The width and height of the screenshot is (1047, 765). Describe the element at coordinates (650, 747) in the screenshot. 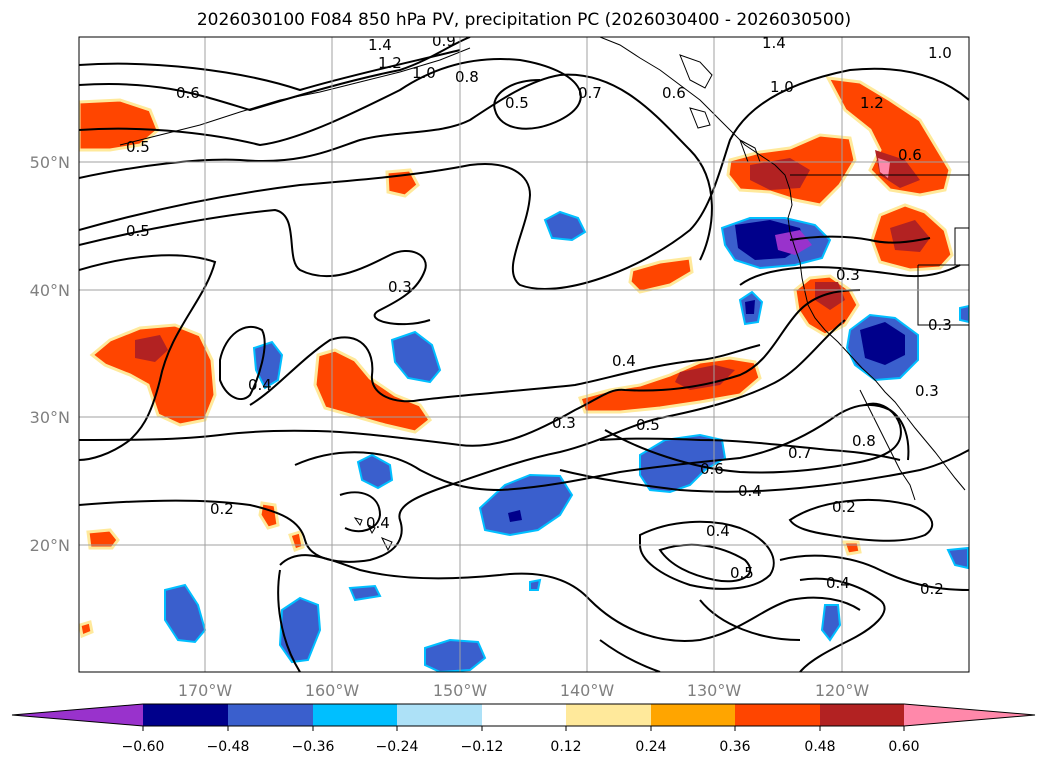

I see `colorbar-tick-label: 0.24` at that location.